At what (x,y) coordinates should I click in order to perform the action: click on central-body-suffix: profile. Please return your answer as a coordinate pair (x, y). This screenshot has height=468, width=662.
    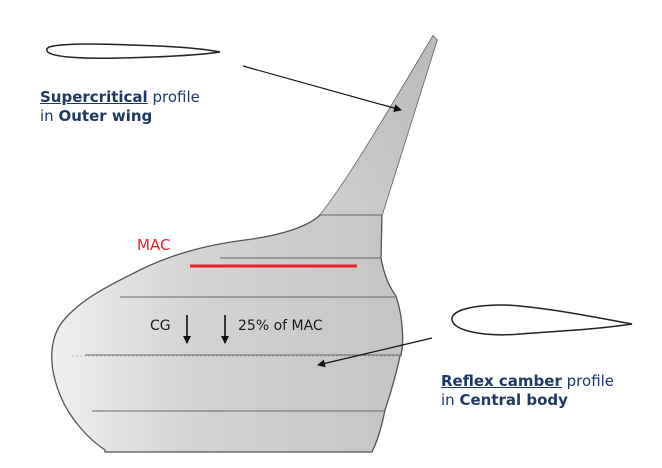
    Looking at the image, I should click on (590, 381).